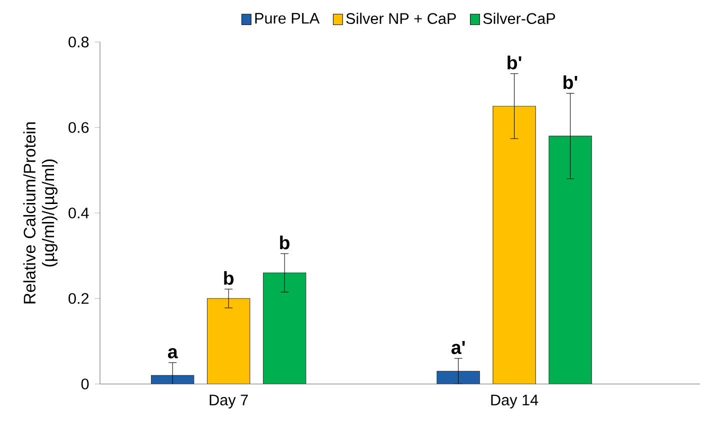 This screenshot has width=702, height=428. What do you see at coordinates (85, 384) in the screenshot?
I see `y-tick-label: 0` at bounding box center [85, 384].